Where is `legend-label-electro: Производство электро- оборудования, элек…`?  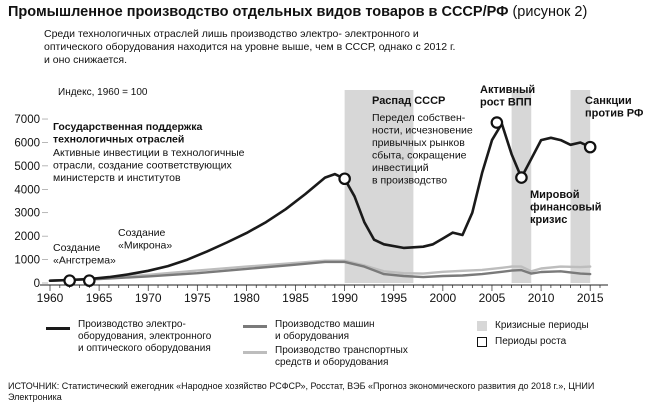 legend-label-electro: Производство электро- оборудования, элек… is located at coordinates (145, 336).